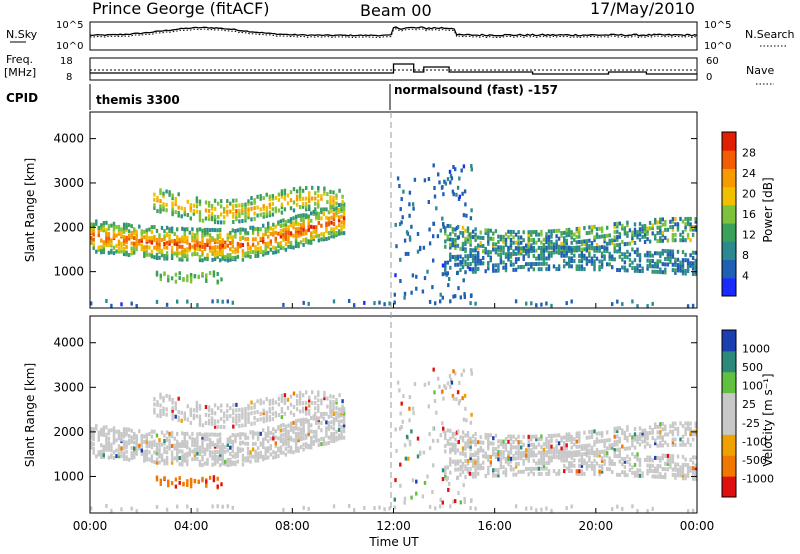 The height and width of the screenshot is (554, 800). What do you see at coordinates (416, 288) in the screenshot?
I see `power-cell-1938` at bounding box center [416, 288].